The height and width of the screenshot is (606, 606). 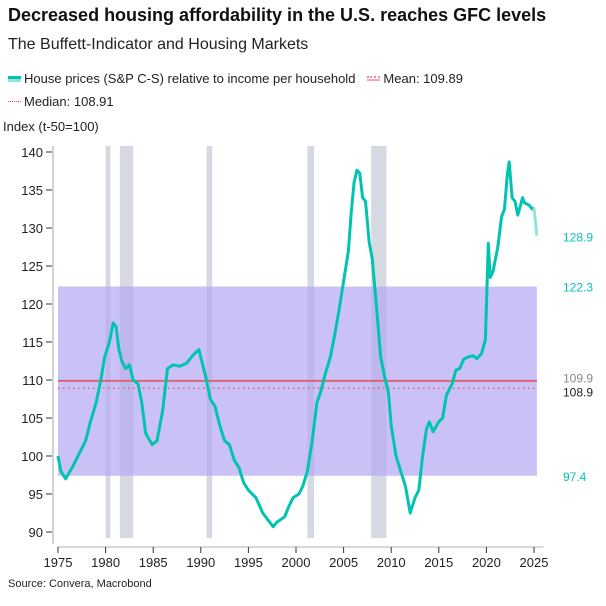 What do you see at coordinates (374, 78) in the screenshot?
I see `legend-swatch-mean` at bounding box center [374, 78].